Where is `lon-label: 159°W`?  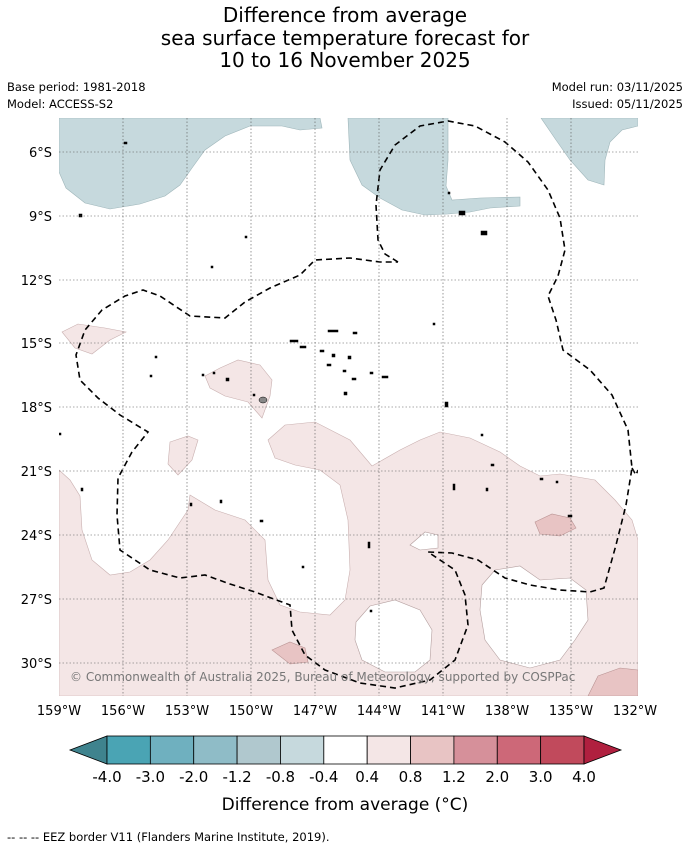
lon-label: 159°W is located at coordinates (59, 711).